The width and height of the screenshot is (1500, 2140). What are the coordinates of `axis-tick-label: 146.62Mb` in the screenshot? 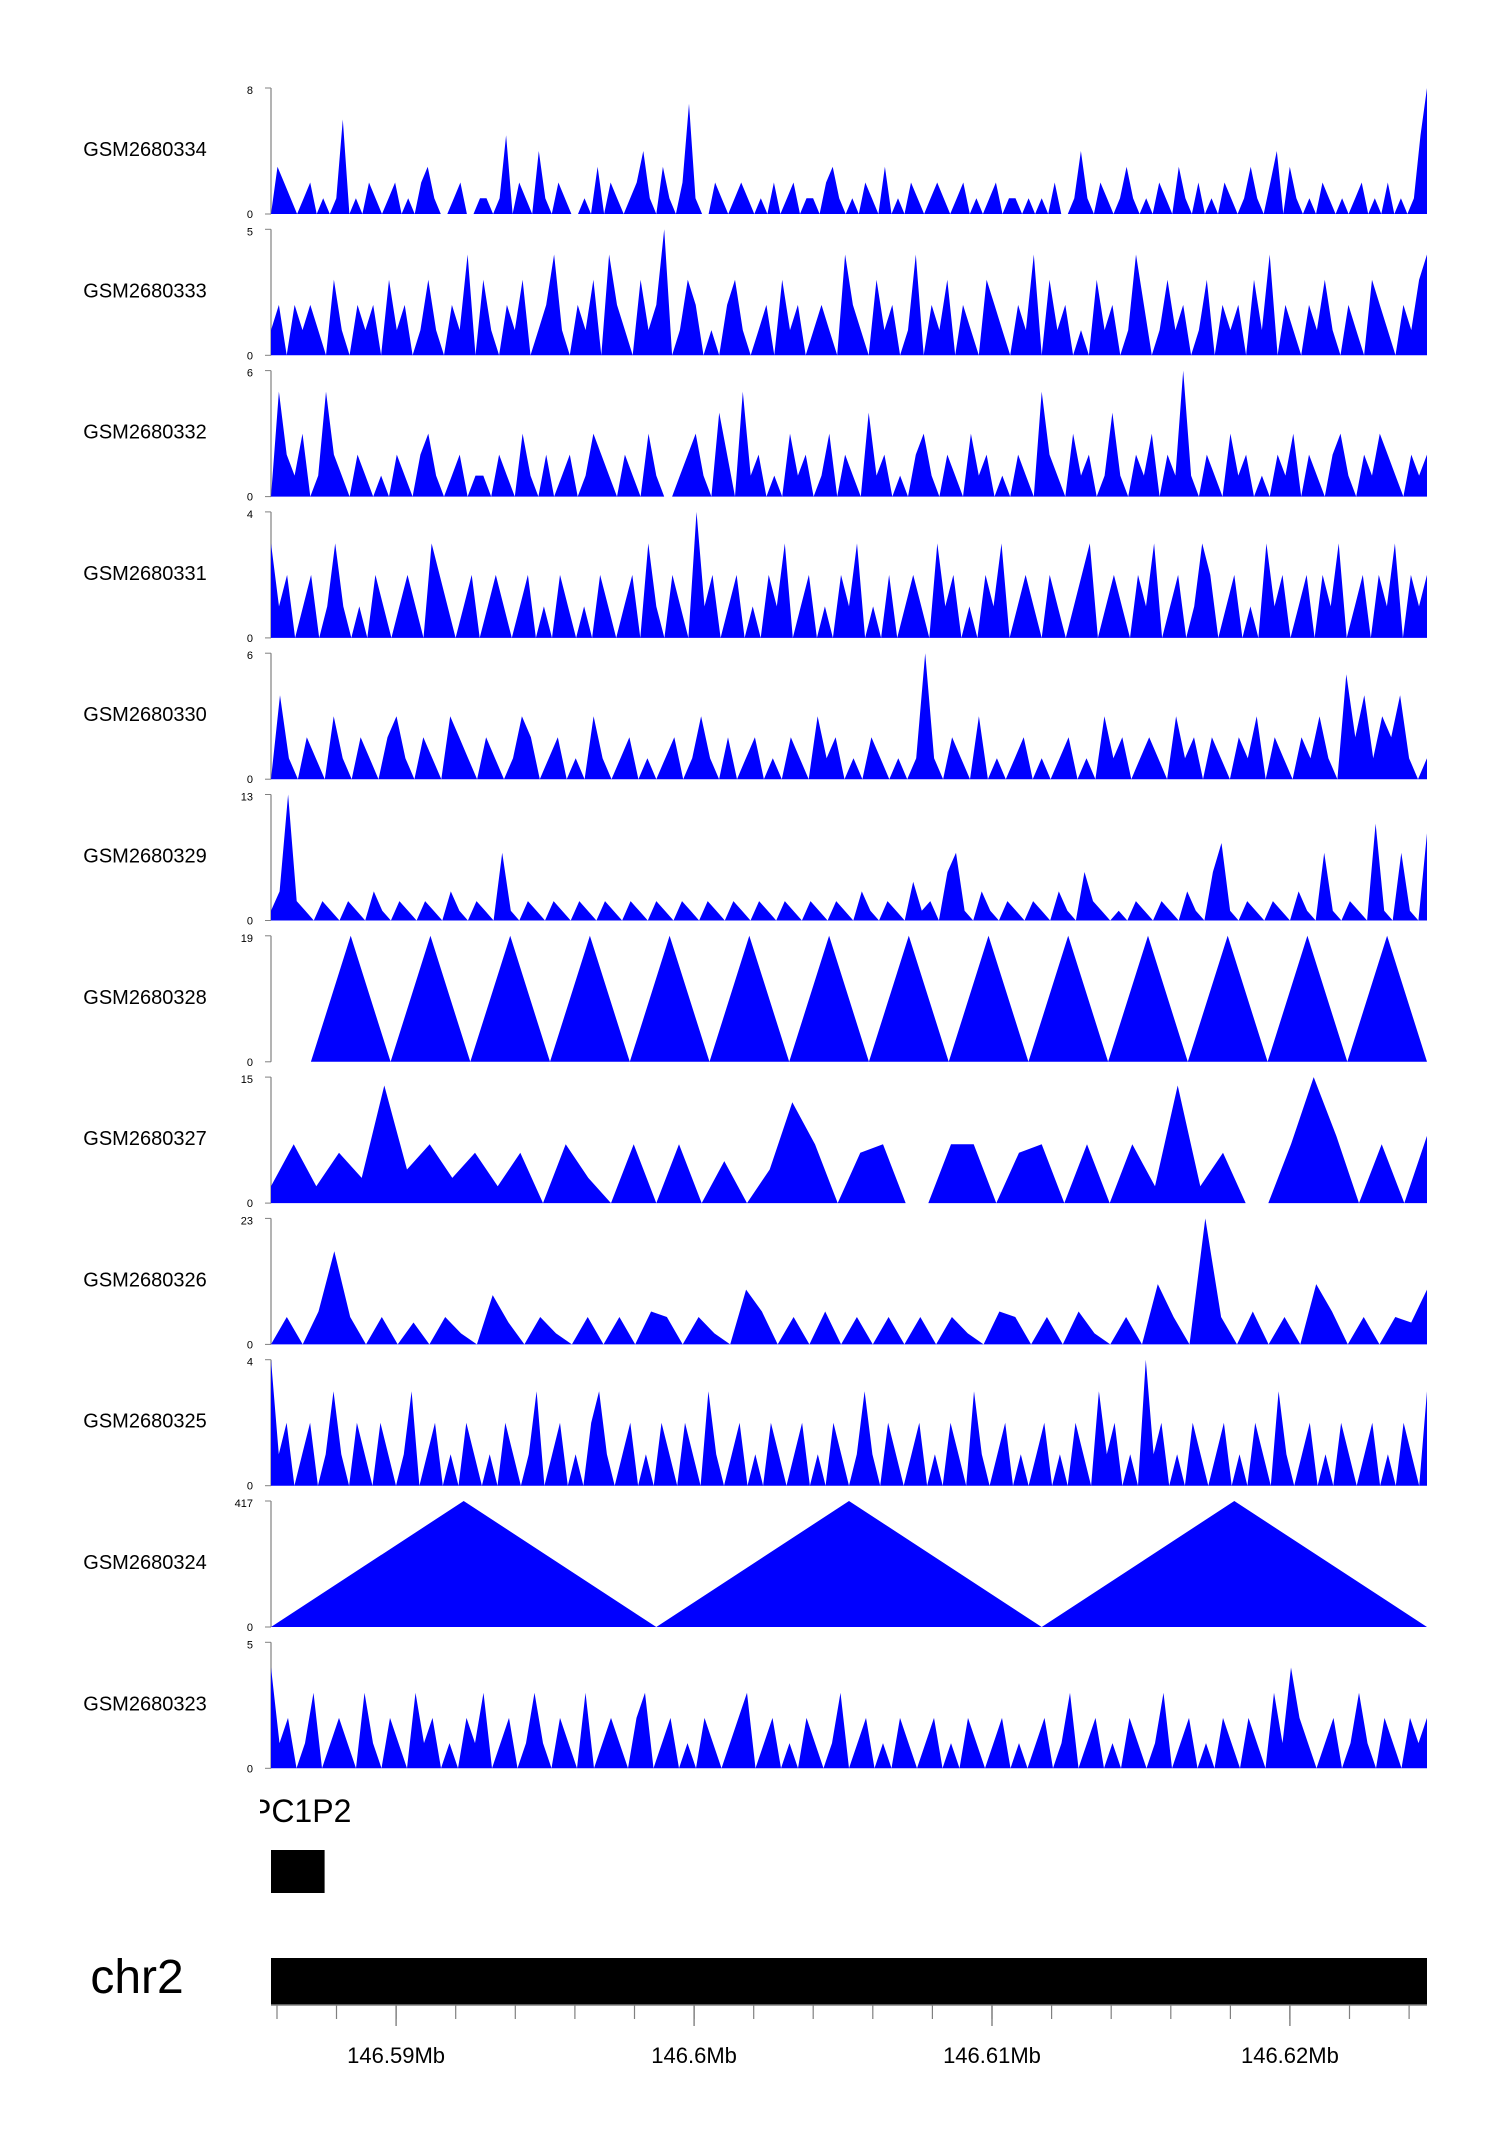 It's located at (1290, 2055).